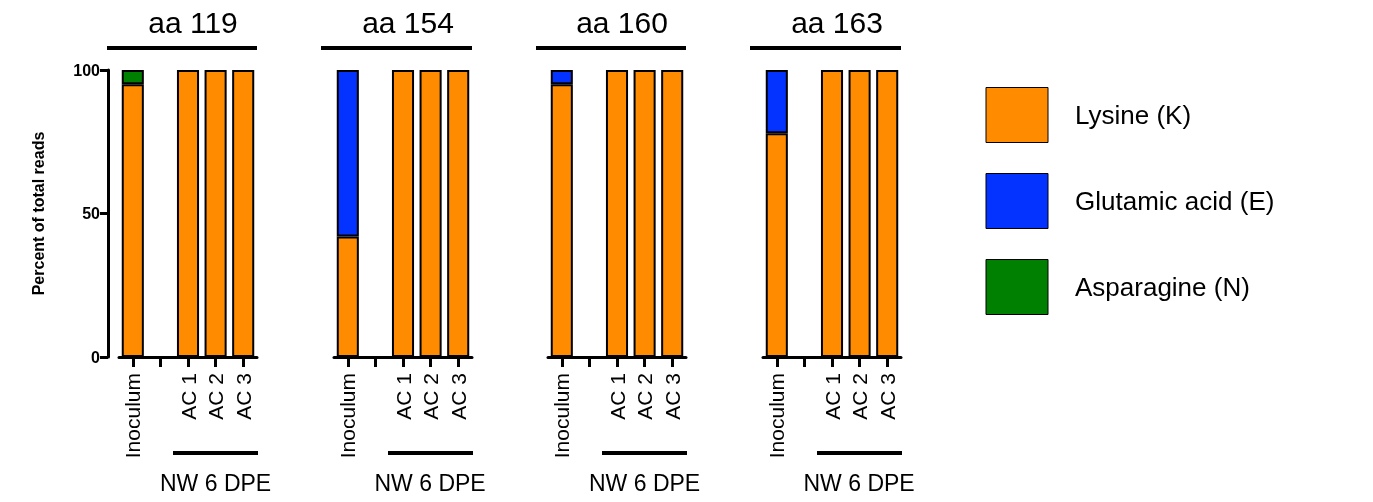 This screenshot has height=502, width=1373. What do you see at coordinates (91, 213) in the screenshot?
I see `y-tick-label: 50` at bounding box center [91, 213].